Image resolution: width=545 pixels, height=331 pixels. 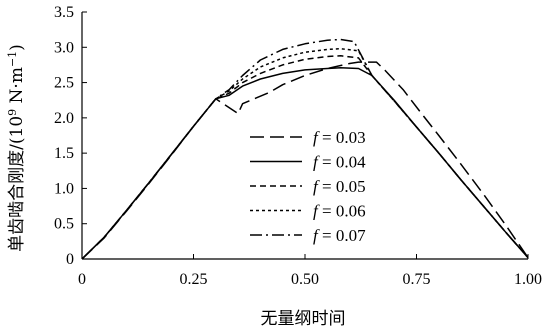 I want to click on y-tick-label: 0, so click(x=70, y=259).